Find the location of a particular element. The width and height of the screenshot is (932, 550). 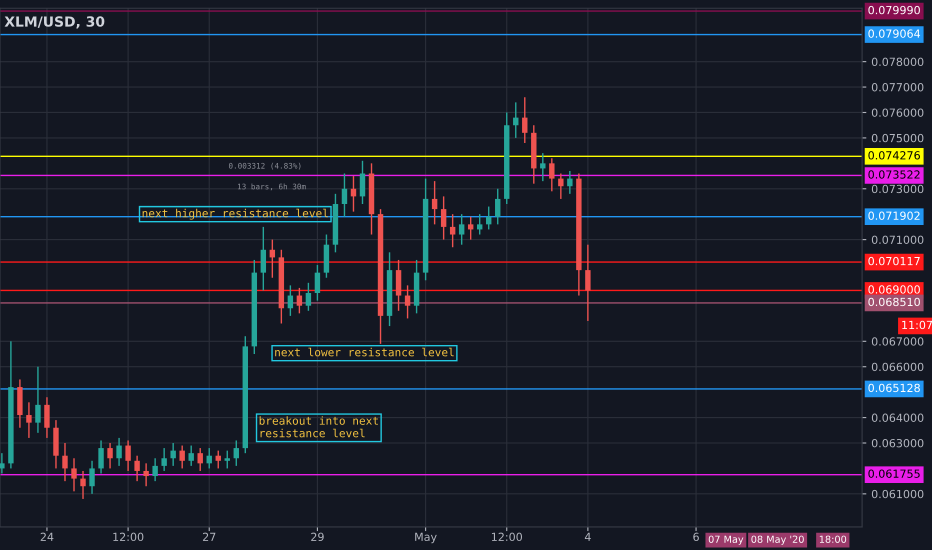

text: 07 May is located at coordinates (726, 540).